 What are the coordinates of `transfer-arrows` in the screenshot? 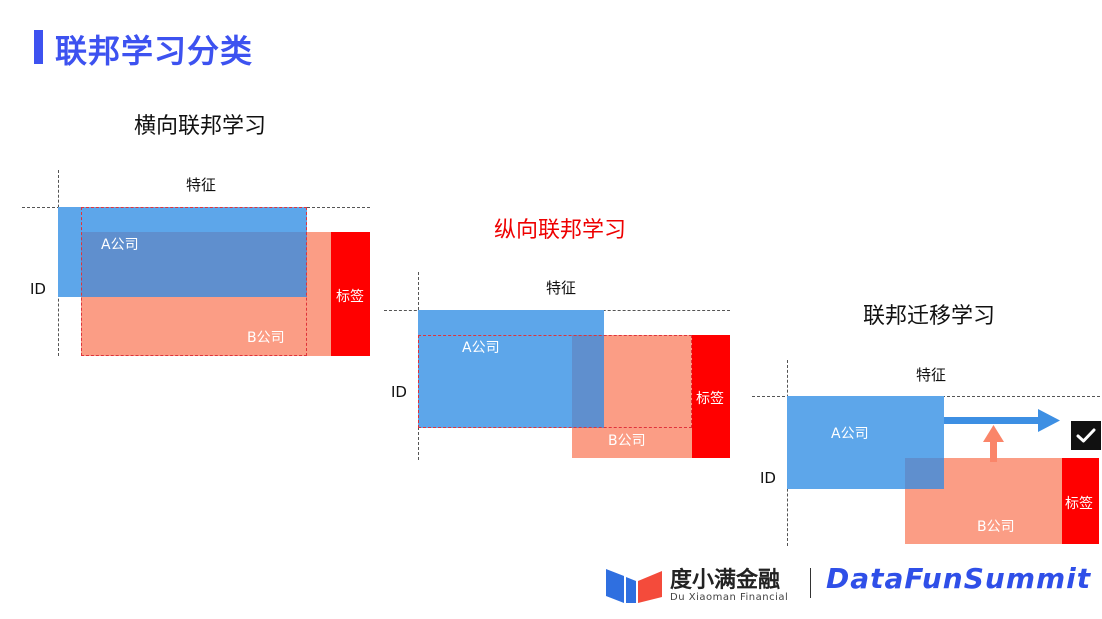 It's located at (1002, 435).